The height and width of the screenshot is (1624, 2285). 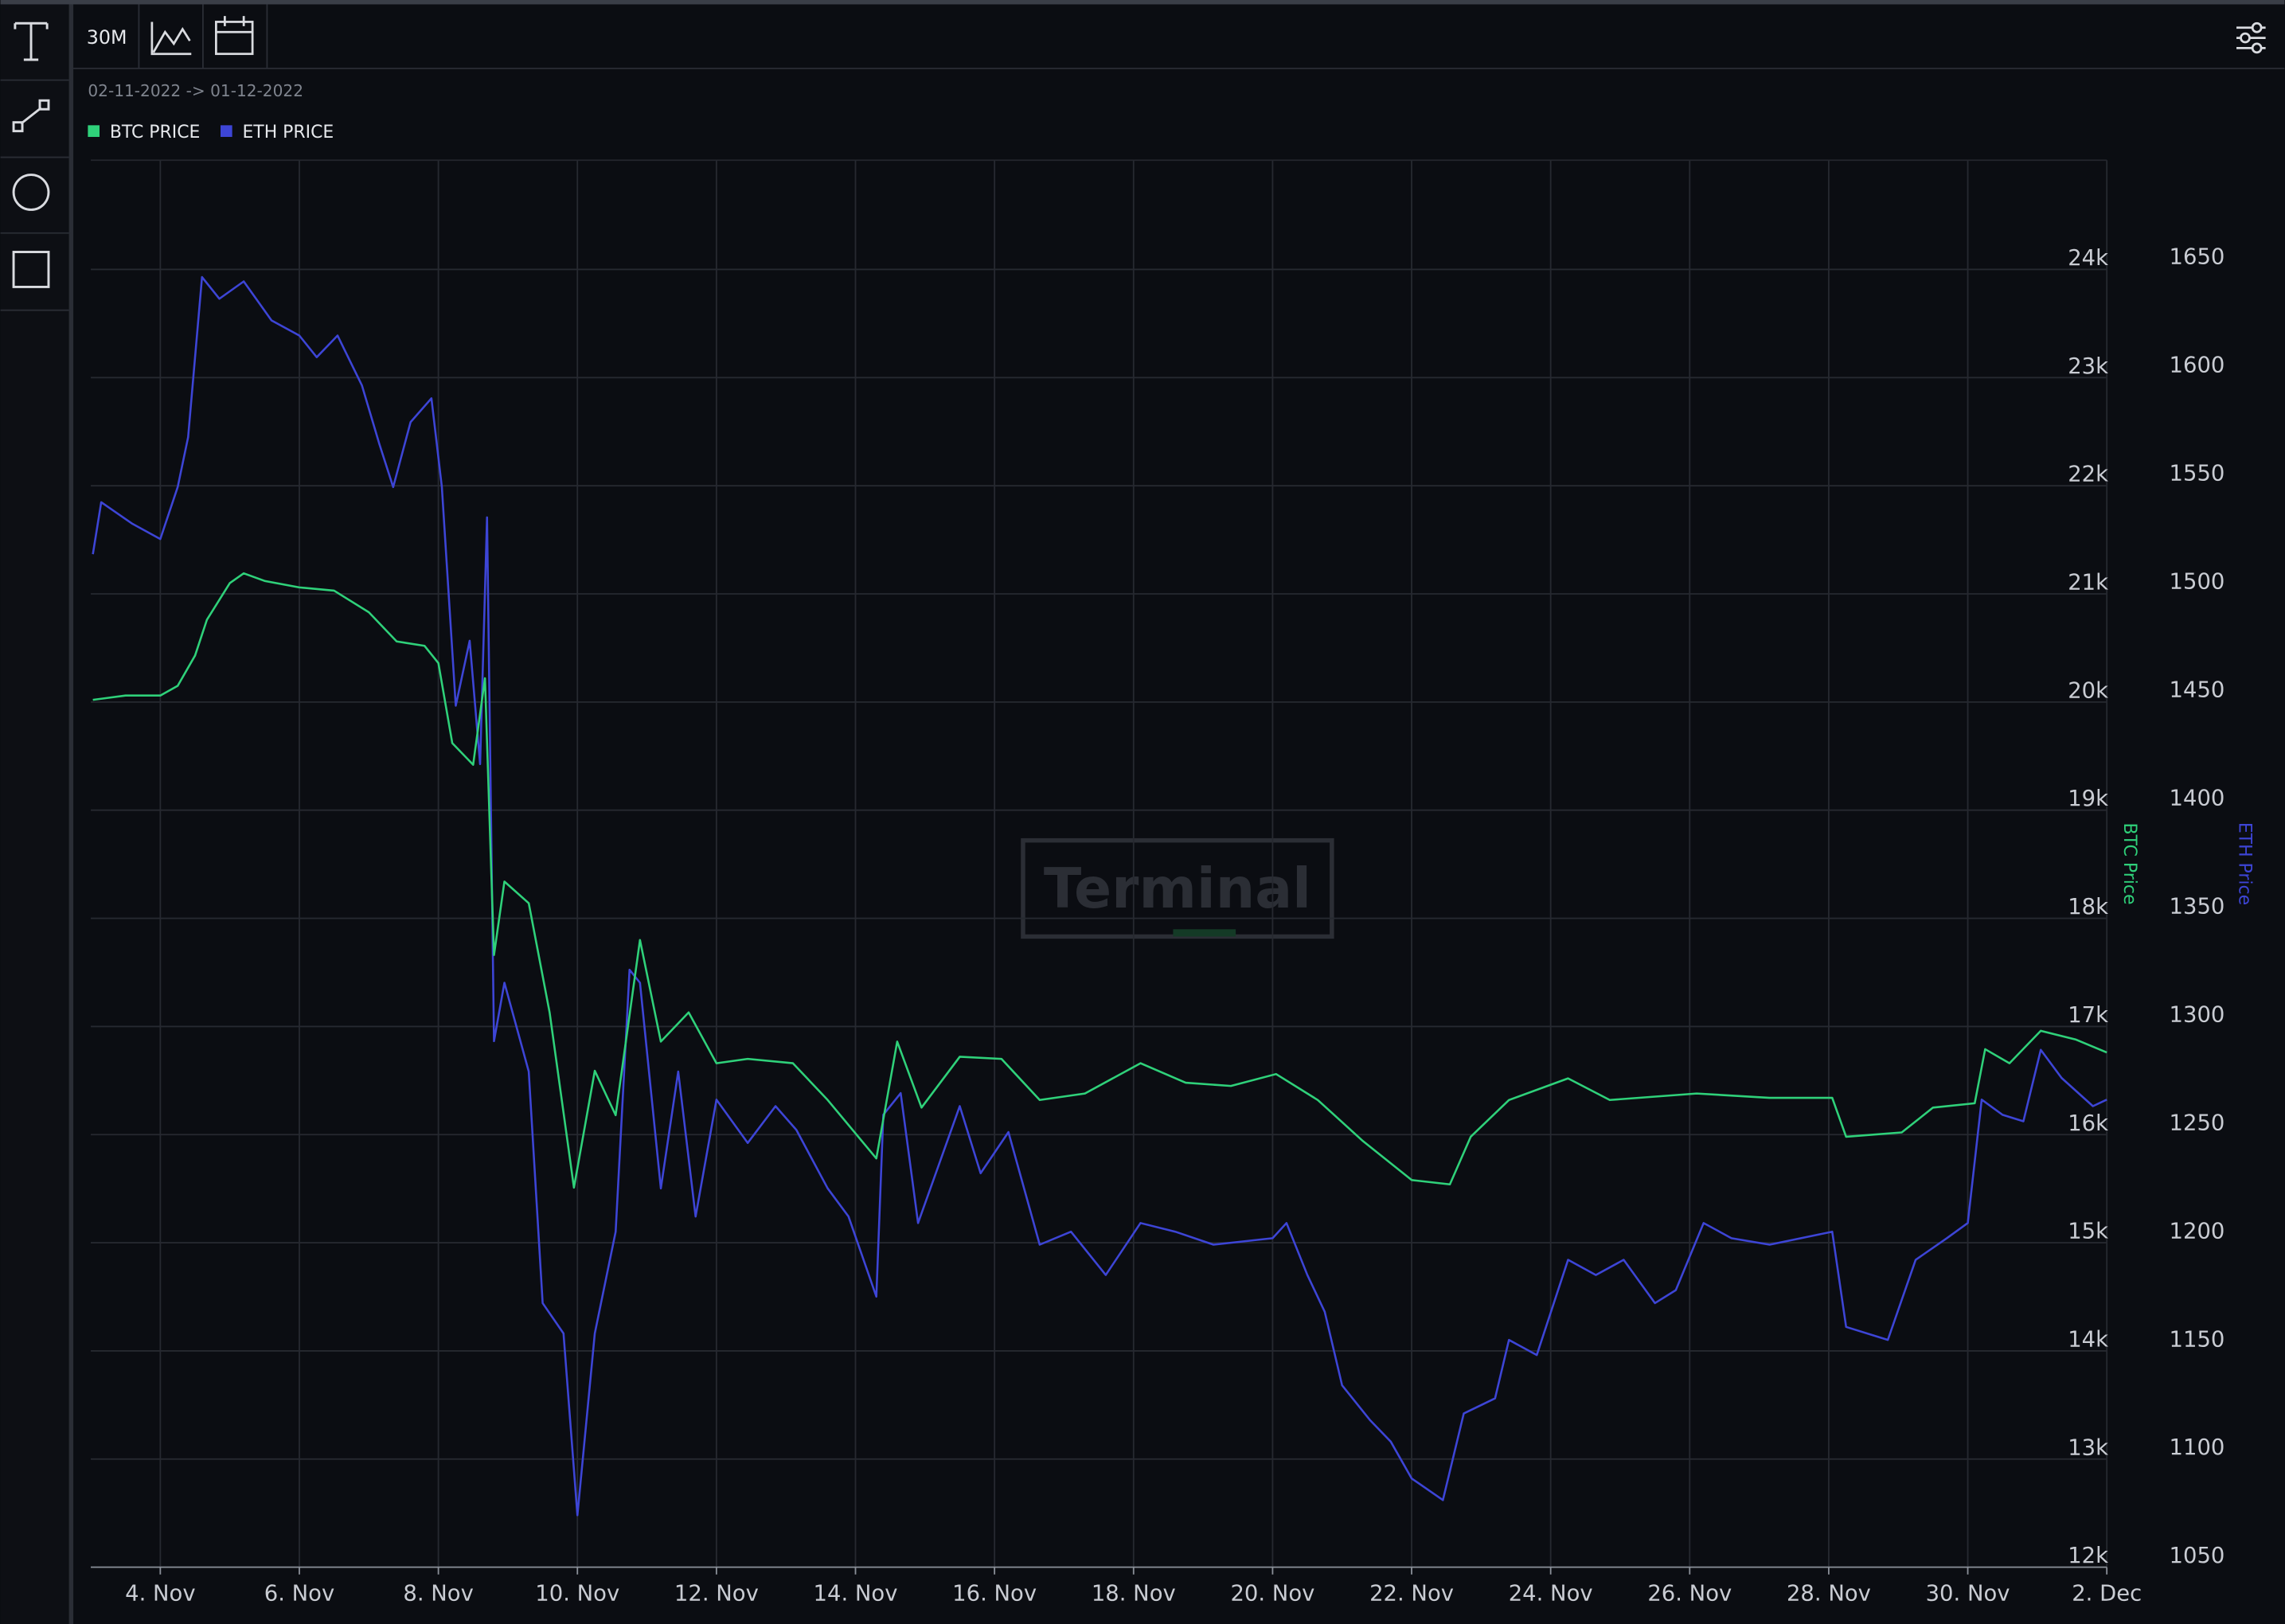 What do you see at coordinates (2197, 365) in the screenshot?
I see `y2-tick-label: 1600` at bounding box center [2197, 365].